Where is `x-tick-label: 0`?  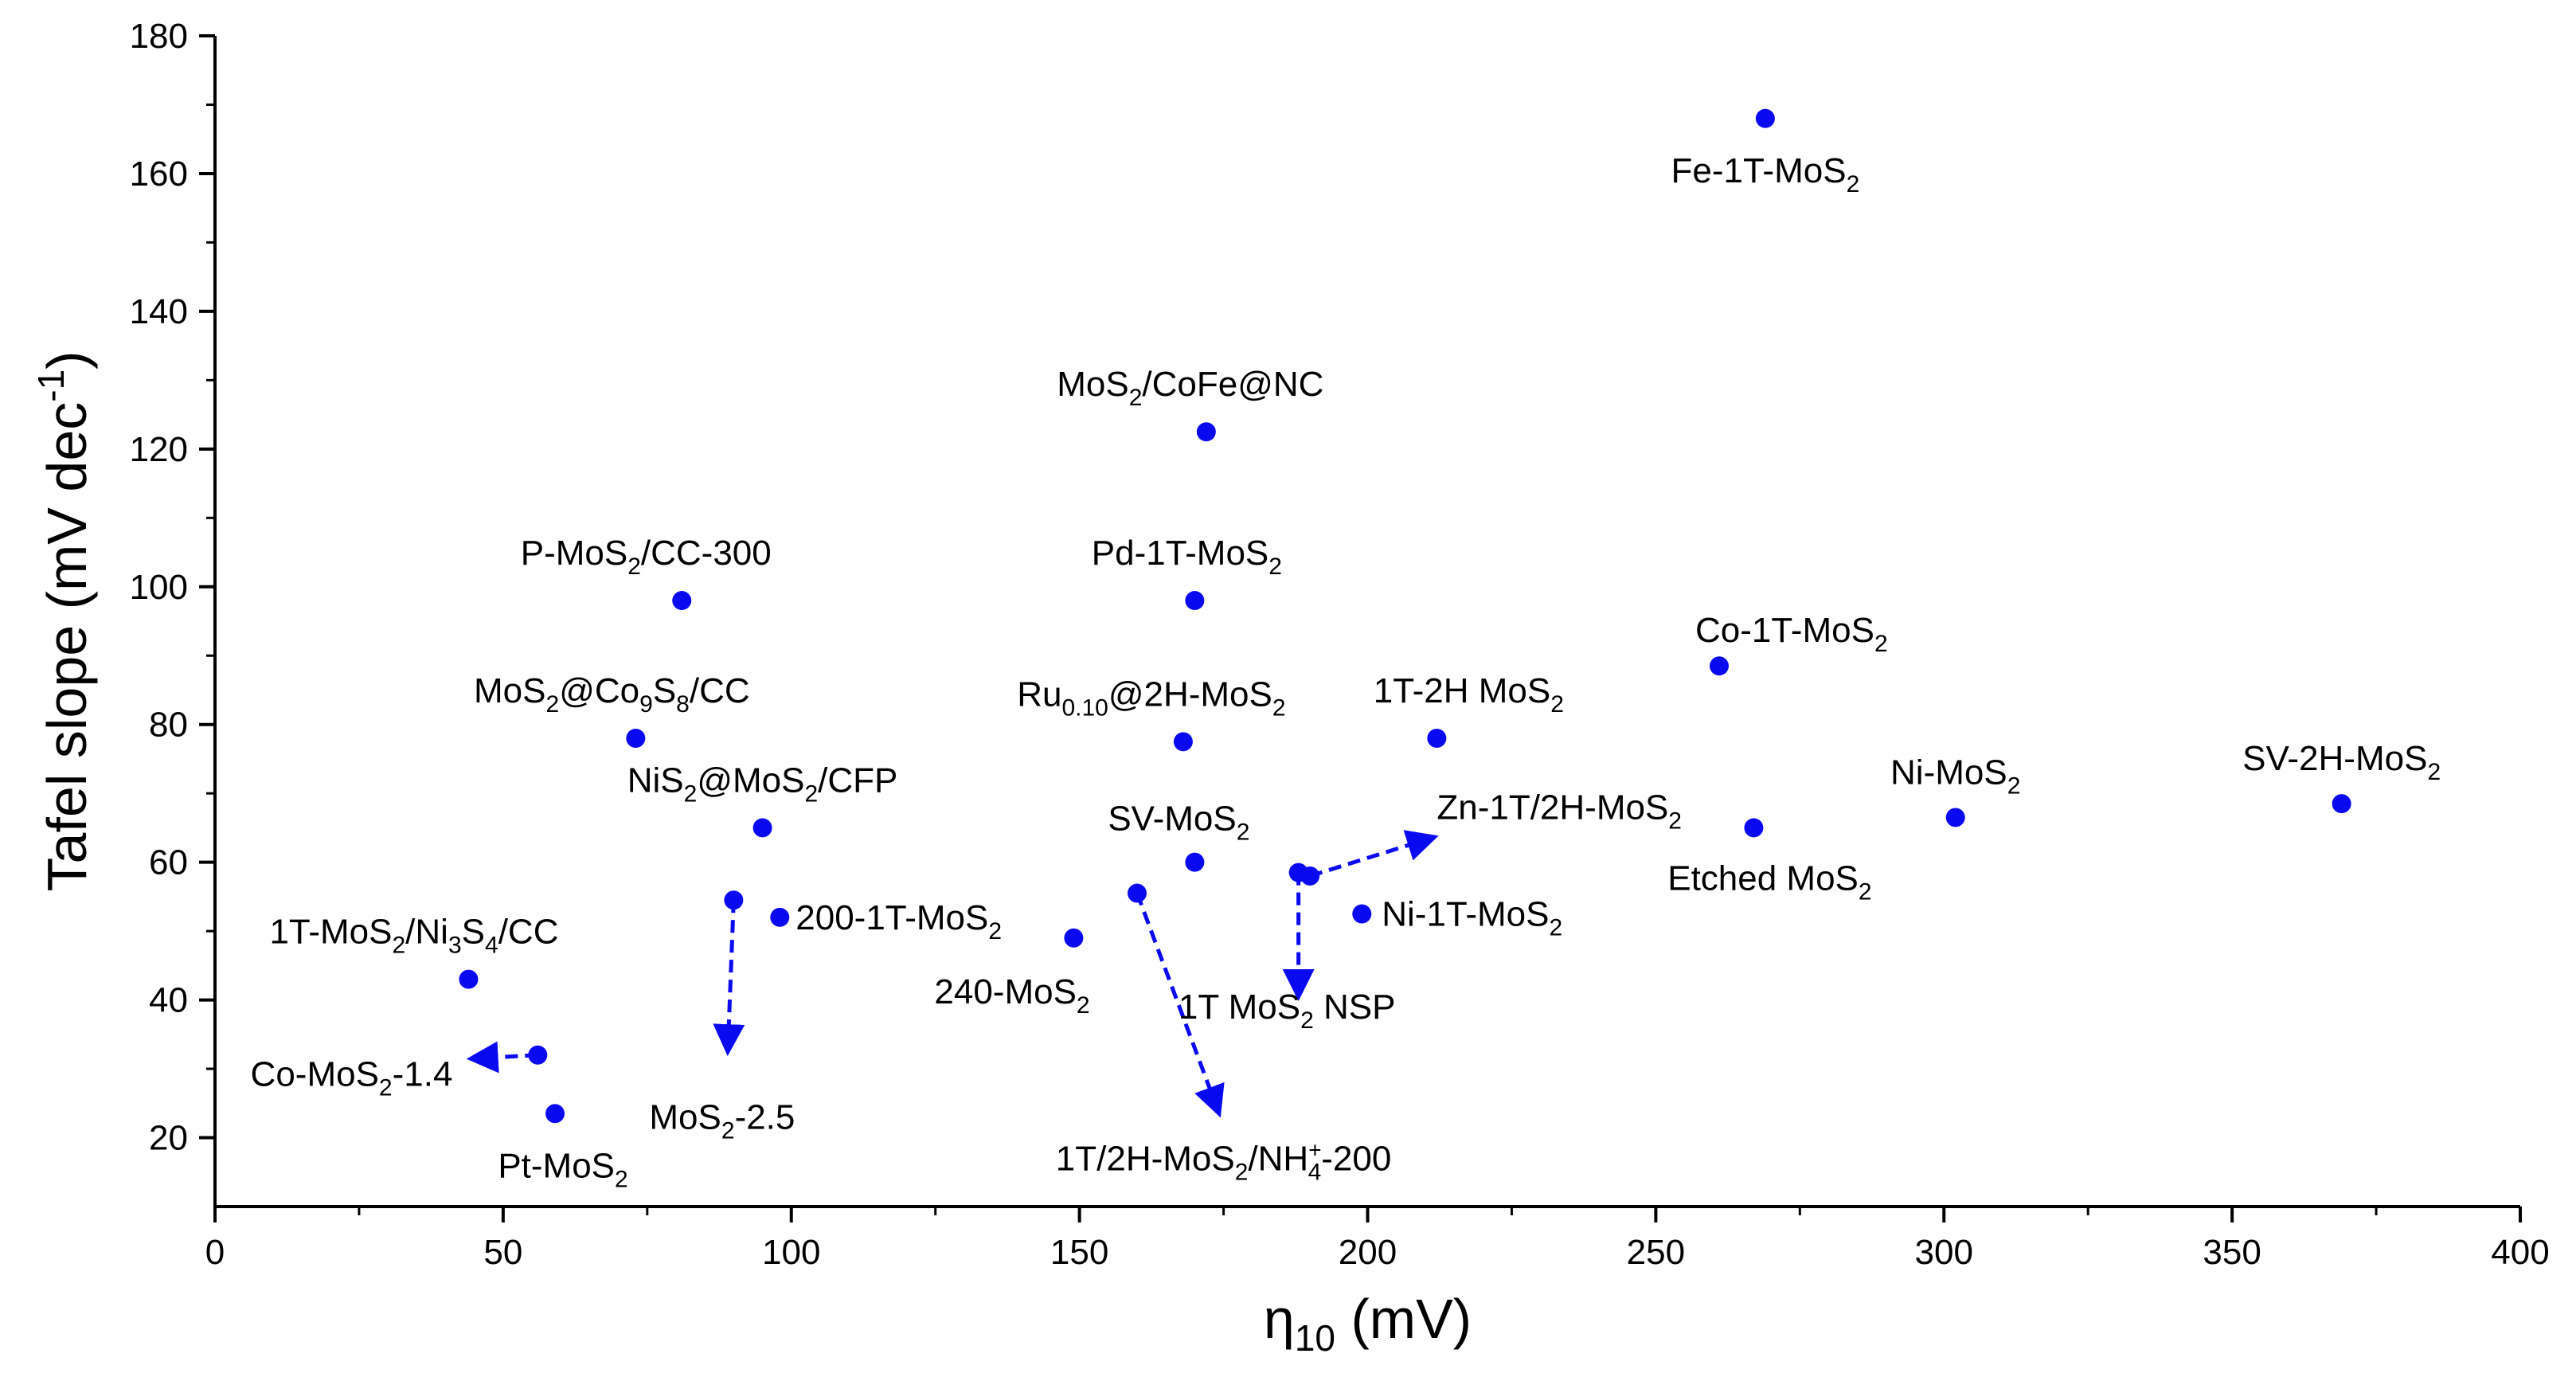 x-tick-label: 0 is located at coordinates (215, 1252).